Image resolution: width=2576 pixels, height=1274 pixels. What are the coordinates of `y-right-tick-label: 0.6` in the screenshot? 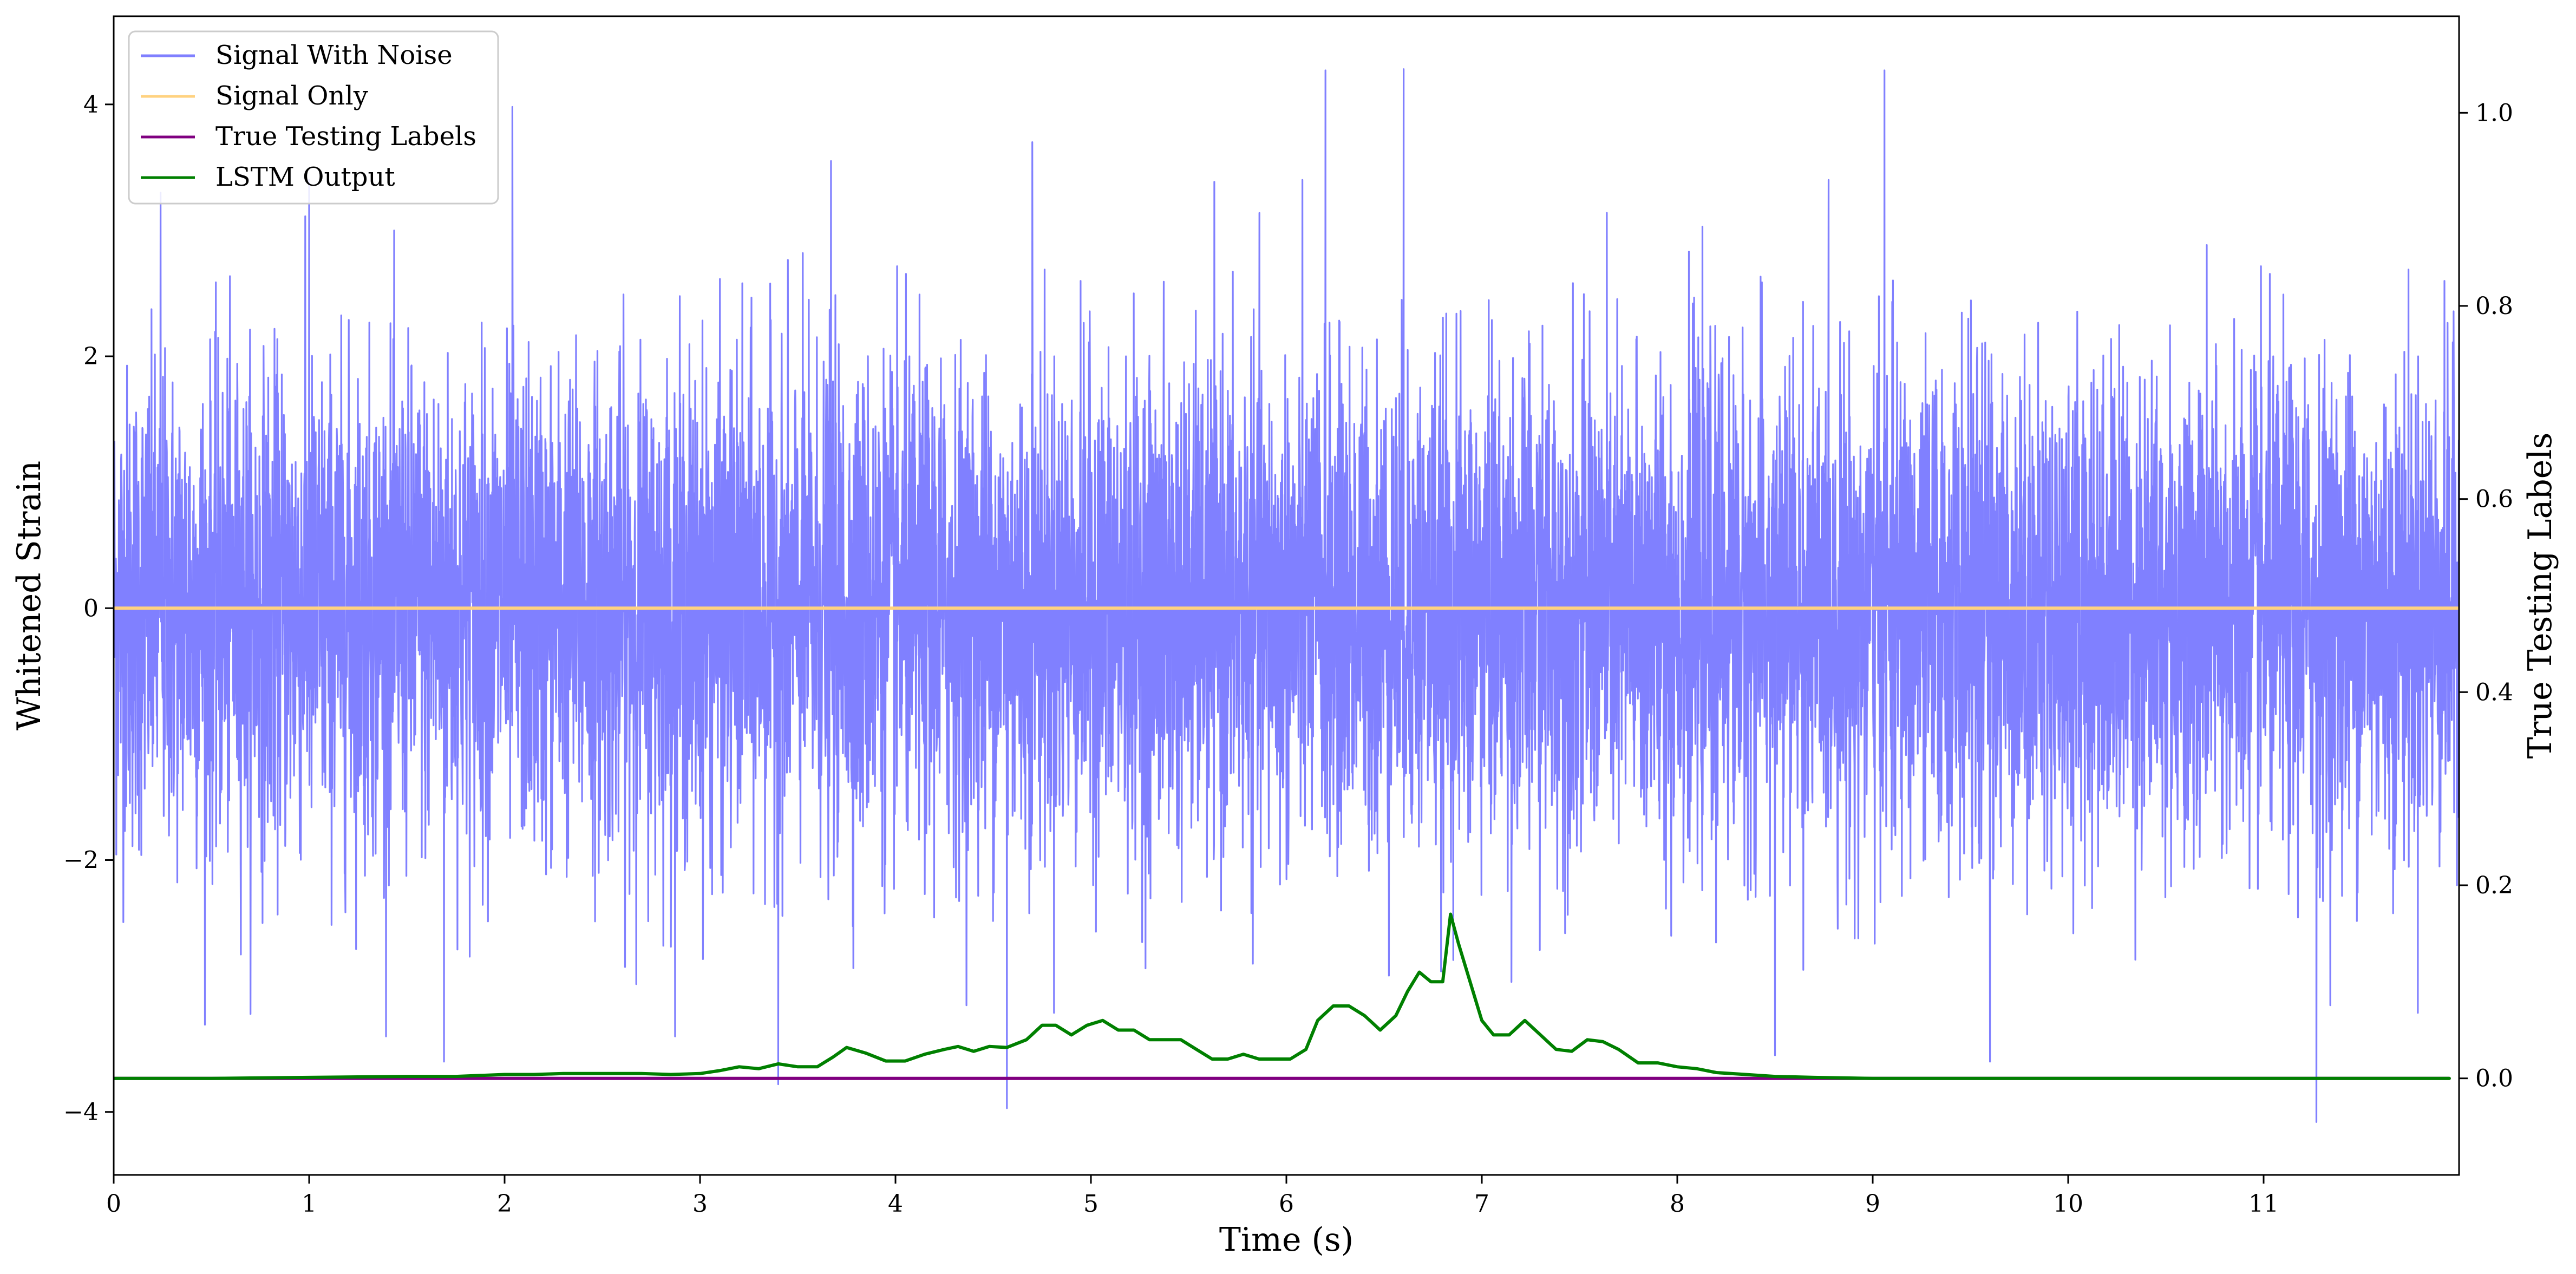 It's located at (2494, 499).